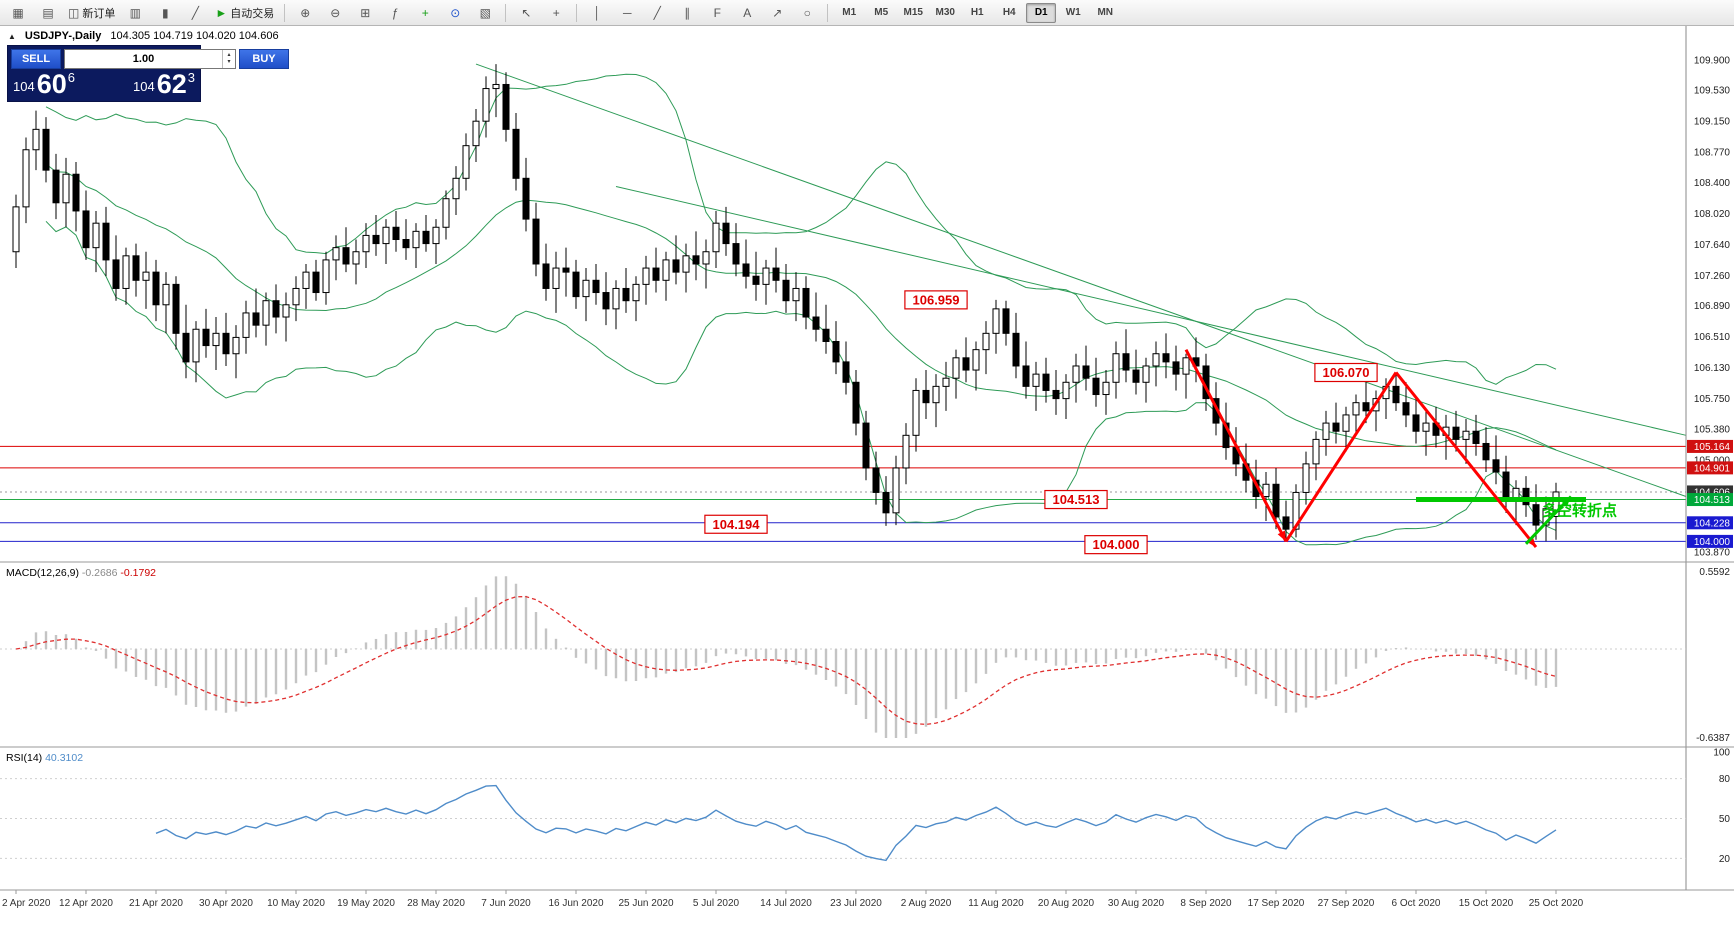  Describe the element at coordinates (395, 13) in the screenshot. I see `indicators-icon: ƒ` at that location.